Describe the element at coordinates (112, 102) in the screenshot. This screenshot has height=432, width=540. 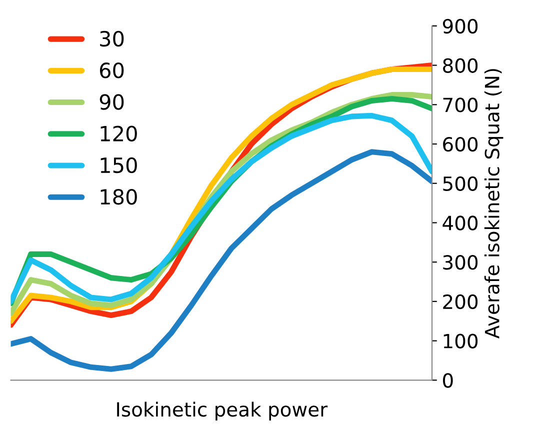
I see `legend-label: 90` at that location.